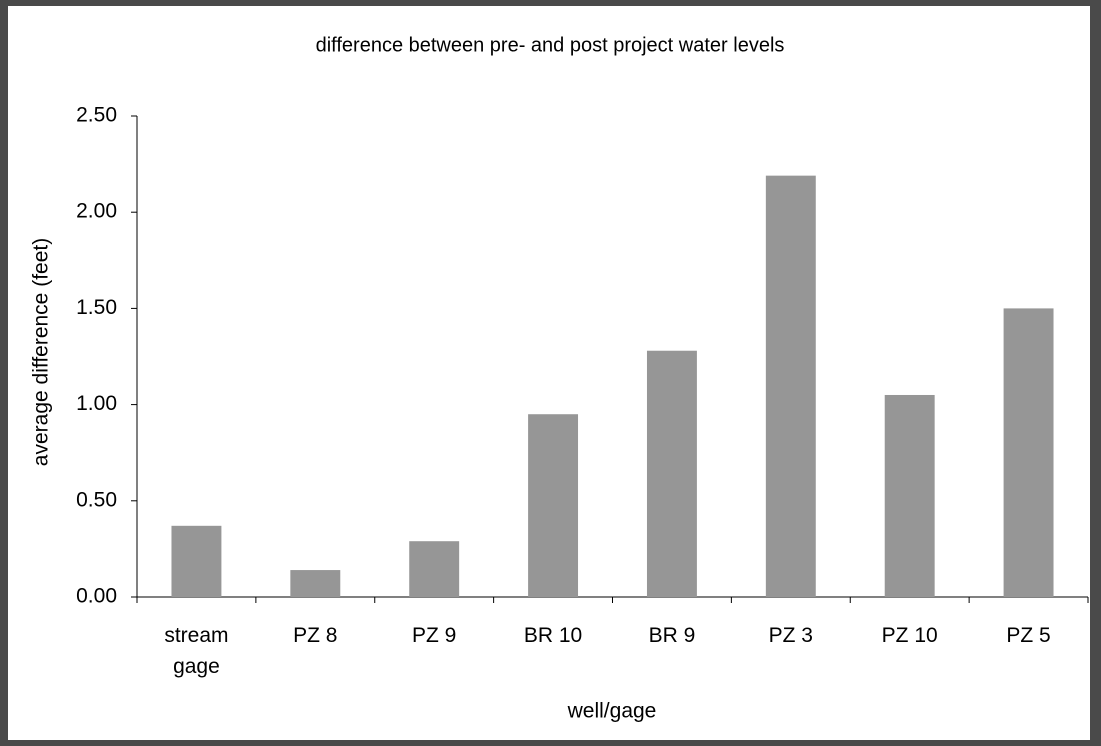  Describe the element at coordinates (553, 635) in the screenshot. I see `x-tick-label: BR 10` at that location.